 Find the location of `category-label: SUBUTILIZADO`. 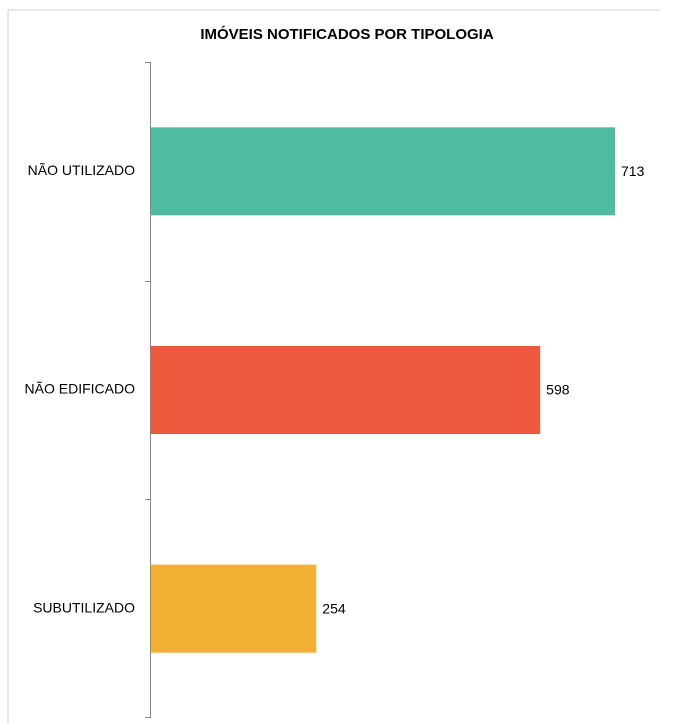

category-label: SUBUTILIZADO is located at coordinates (84, 607).